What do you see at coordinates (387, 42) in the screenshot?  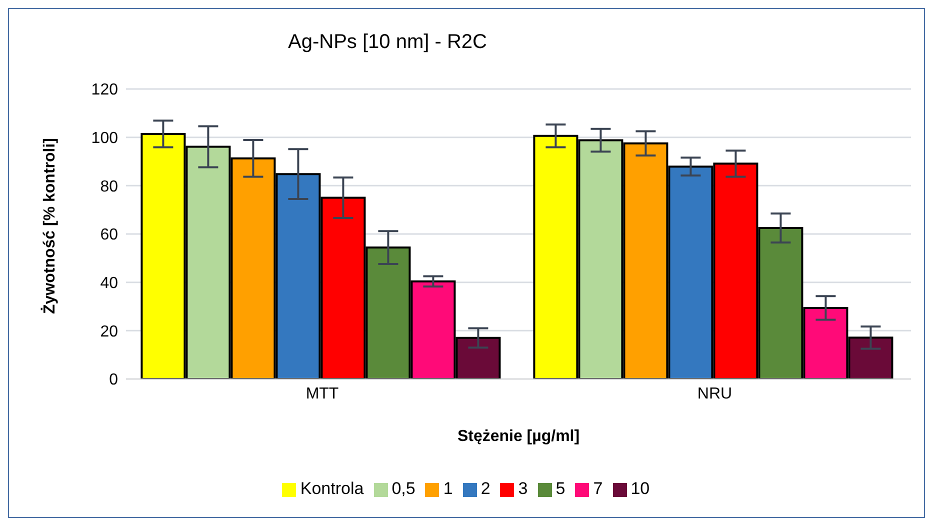 I see `chart-title: Ag-NPs [10 nm] - R2C` at bounding box center [387, 42].